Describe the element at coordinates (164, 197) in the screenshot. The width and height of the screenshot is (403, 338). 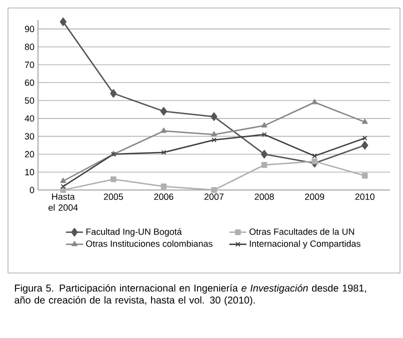
I see `x-tick-label: 2006` at that location.